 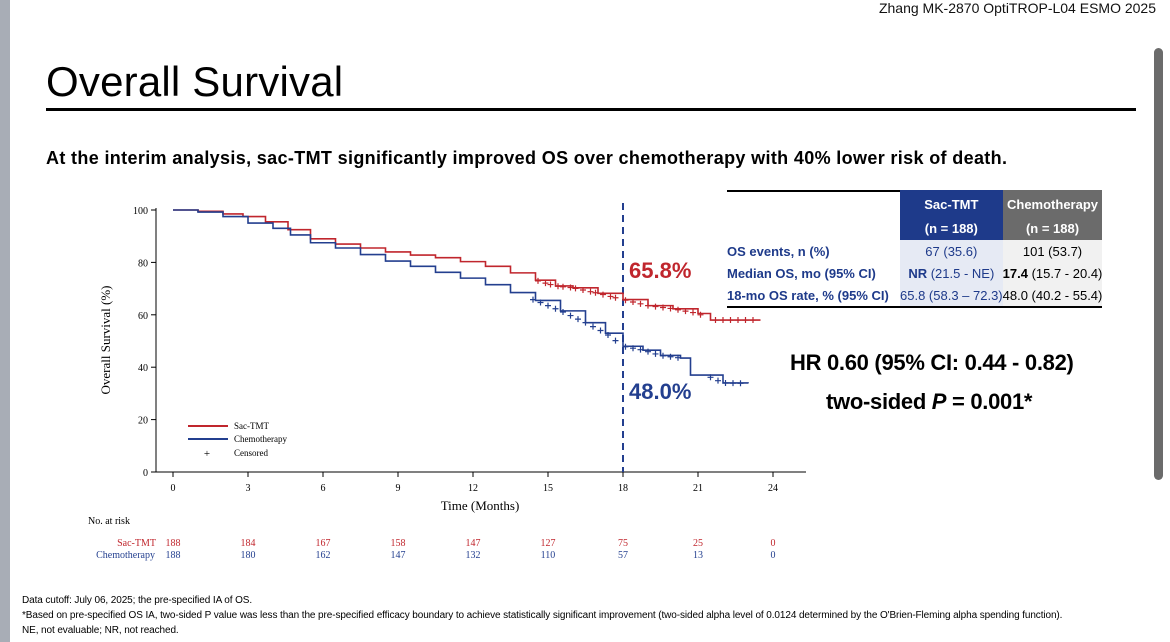 What do you see at coordinates (1052, 296) in the screenshot?
I see `stats-cell-chemo: 48.0 (40.2 - 55.4)` at bounding box center [1052, 296].